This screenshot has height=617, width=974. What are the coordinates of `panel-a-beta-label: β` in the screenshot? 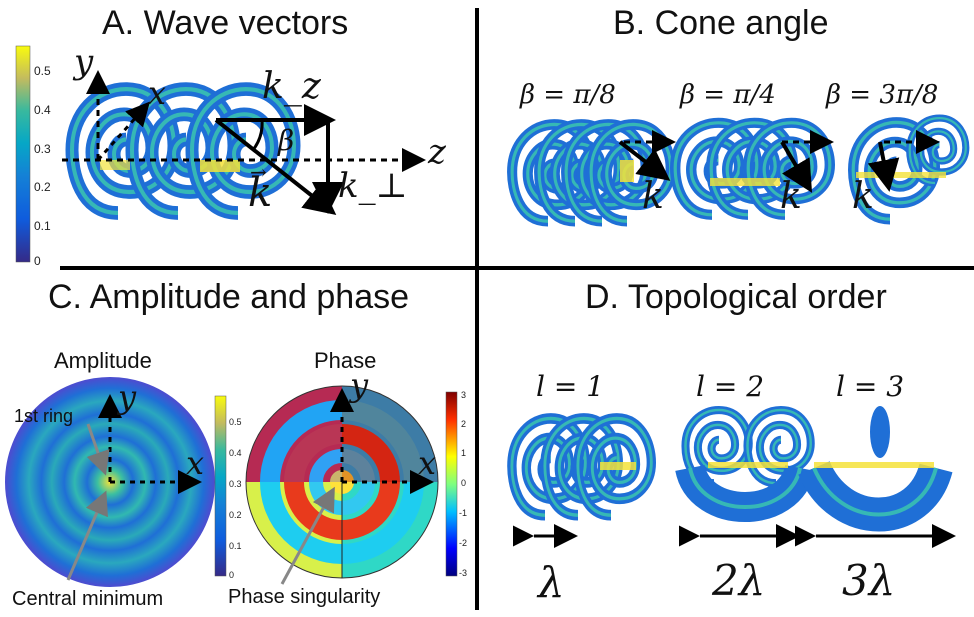 It's located at (286, 140).